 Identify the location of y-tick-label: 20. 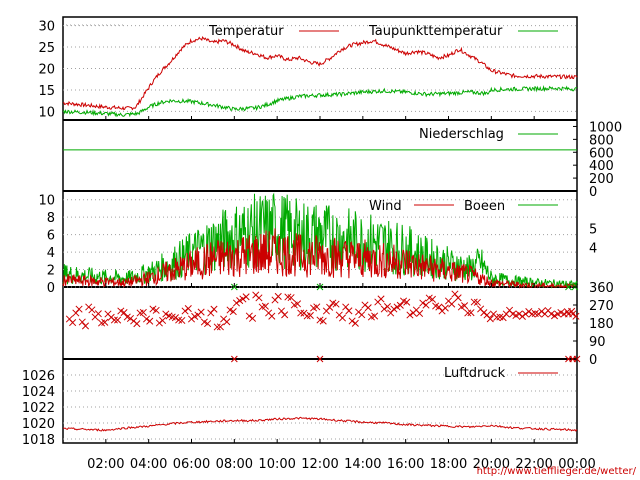
(46, 70).